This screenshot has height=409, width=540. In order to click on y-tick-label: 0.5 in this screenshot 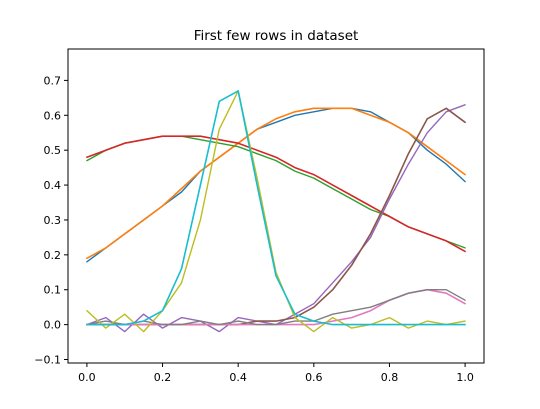, I will do `click(53, 150)`.